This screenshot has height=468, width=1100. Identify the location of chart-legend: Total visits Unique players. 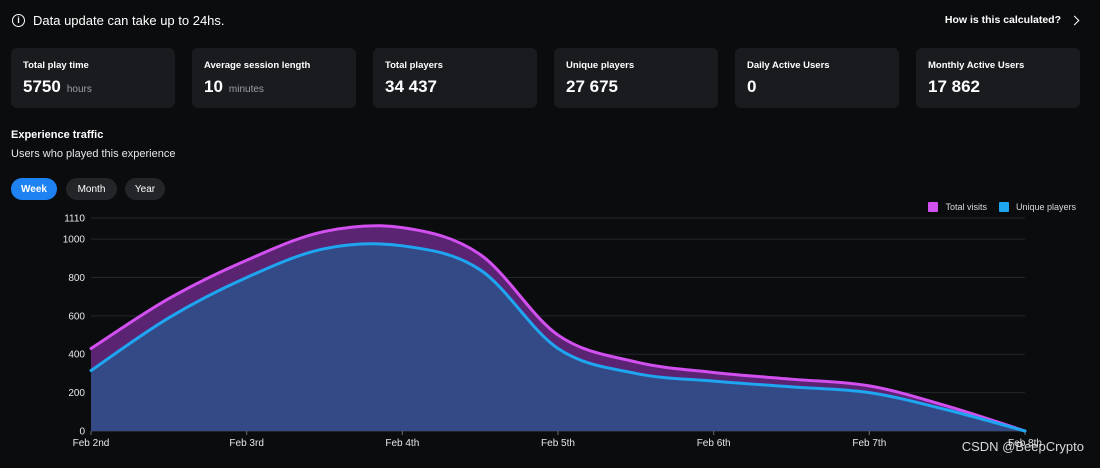
(1002, 207).